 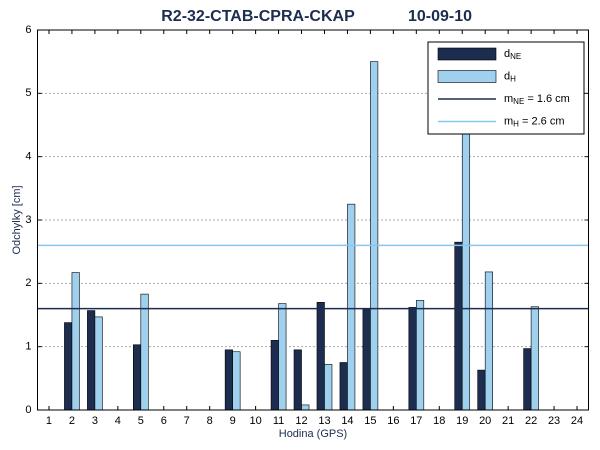 What do you see at coordinates (72, 421) in the screenshot?
I see `x-tick-label: 2` at bounding box center [72, 421].